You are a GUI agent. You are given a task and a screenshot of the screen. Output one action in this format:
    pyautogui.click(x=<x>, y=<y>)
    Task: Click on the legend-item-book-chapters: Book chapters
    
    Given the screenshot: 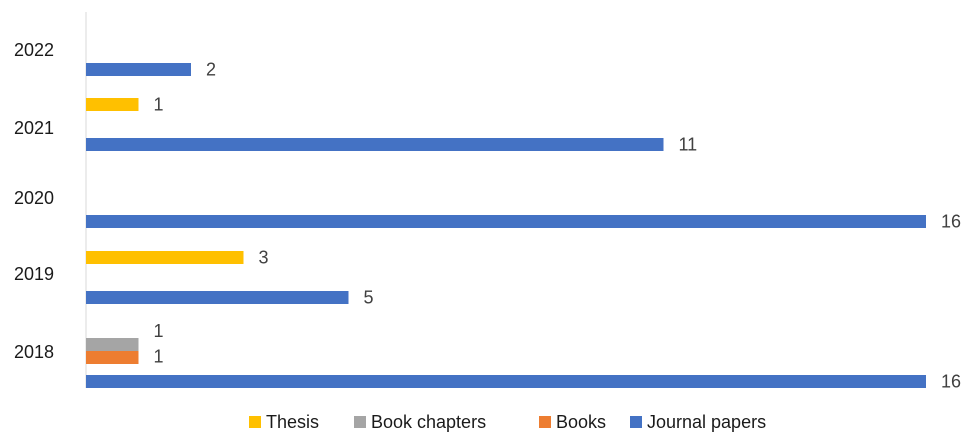 What is the action you would take?
    pyautogui.click(x=420, y=422)
    